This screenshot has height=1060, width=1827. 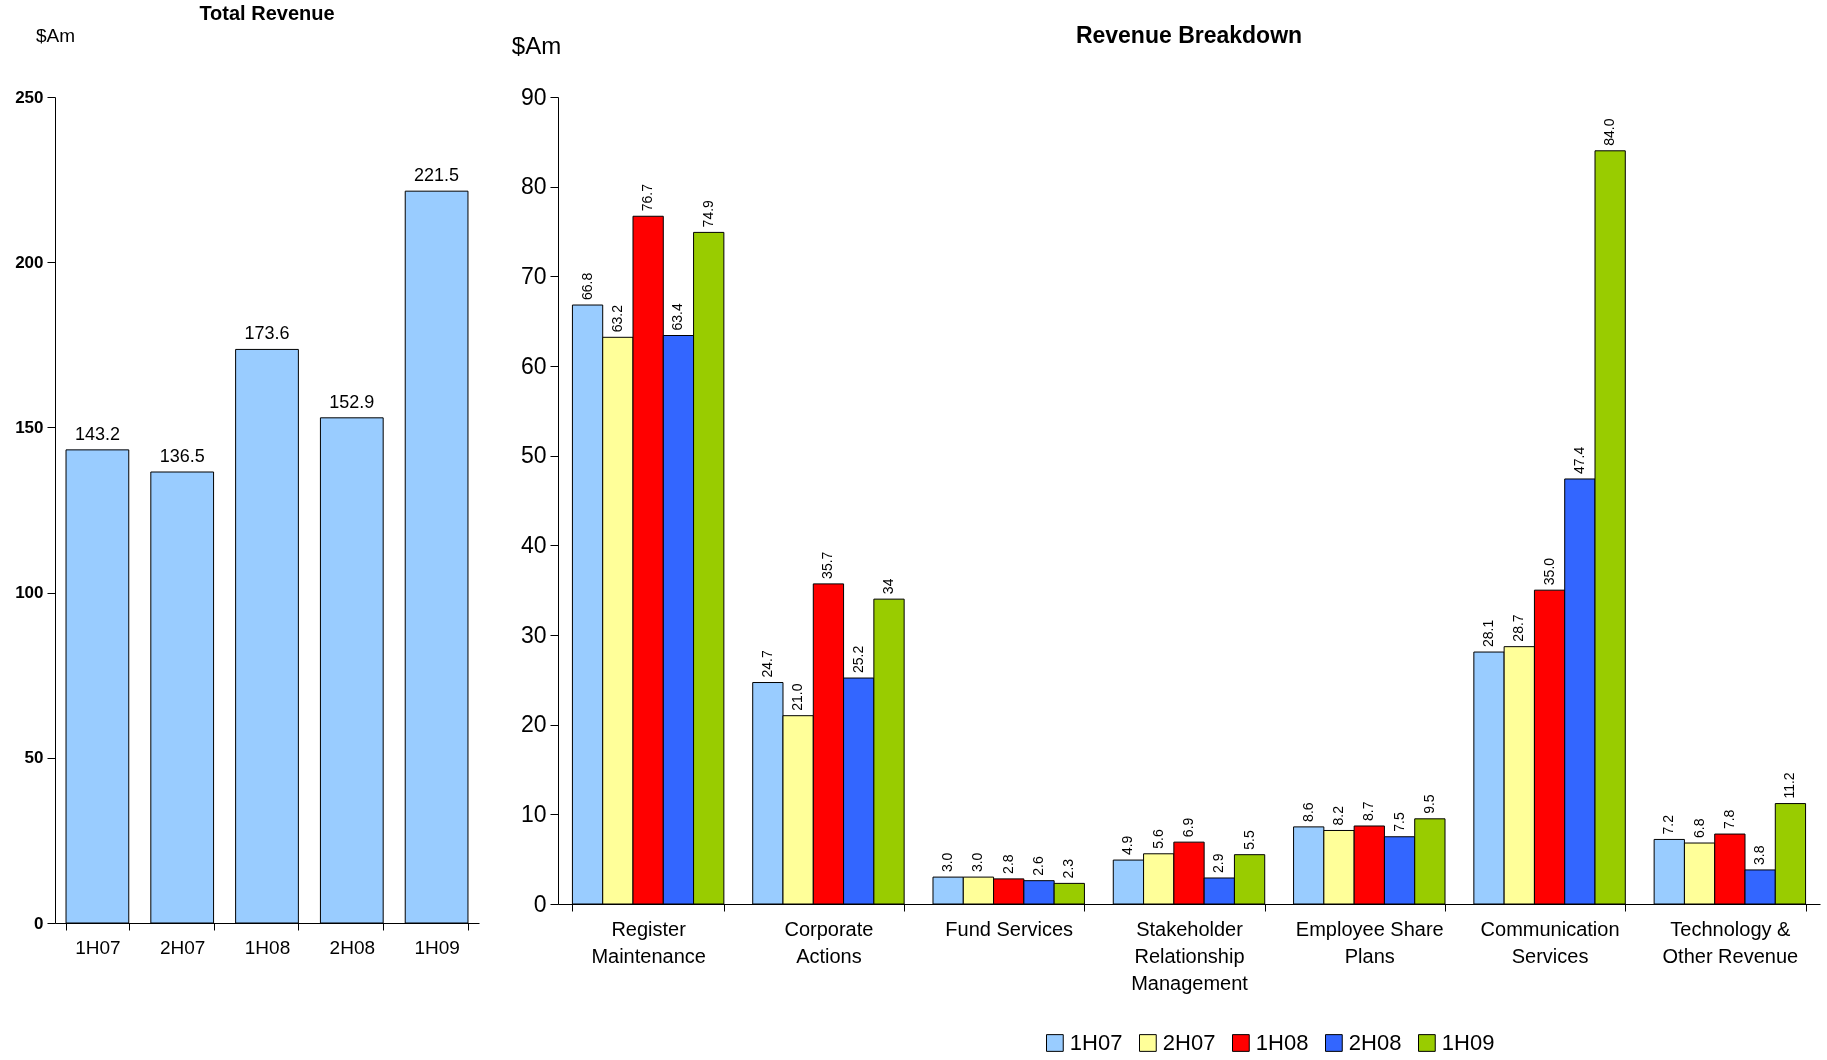 I want to click on y-tick-label: 90, so click(x=533, y=96).